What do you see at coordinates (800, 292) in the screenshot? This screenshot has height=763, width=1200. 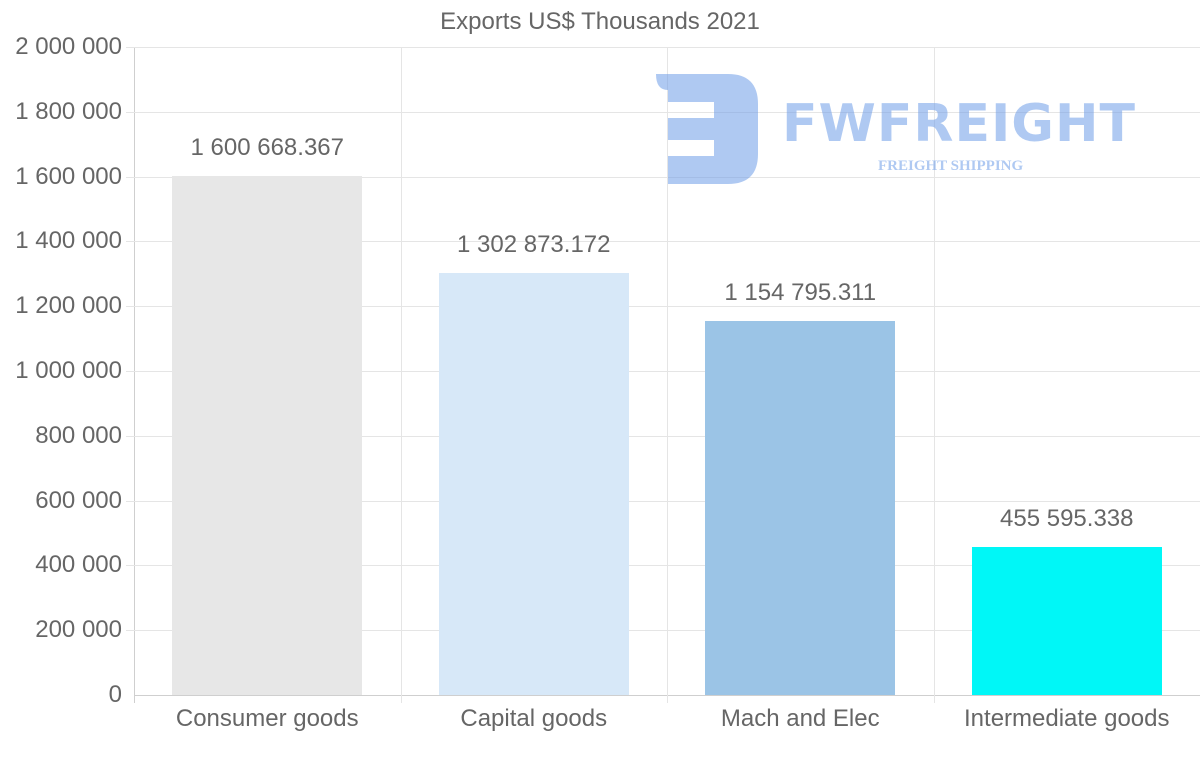 I see `bar-value-label: 1 154 795.311` at bounding box center [800, 292].